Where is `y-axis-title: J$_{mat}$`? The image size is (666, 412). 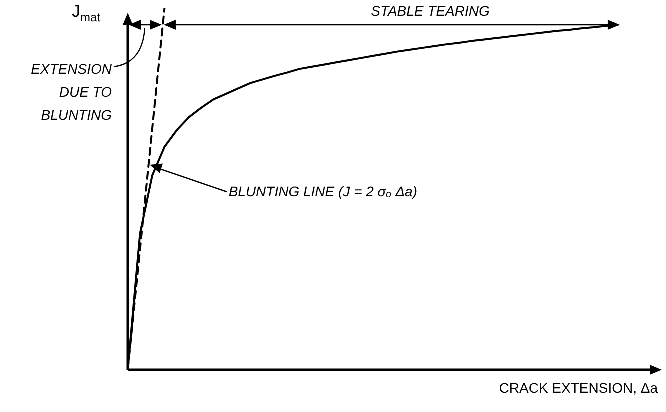
y-axis-title: J$_{mat}$ is located at coordinates (86, 13).